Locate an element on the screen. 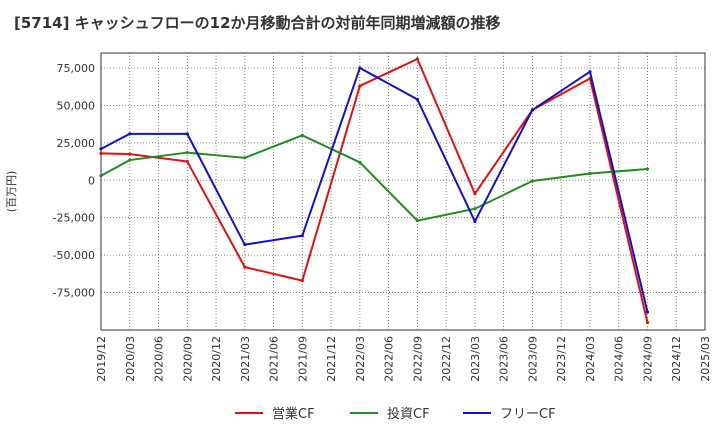 The width and height of the screenshot is (720, 440). x-tick-label: 2022/03 is located at coordinates (360, 359).